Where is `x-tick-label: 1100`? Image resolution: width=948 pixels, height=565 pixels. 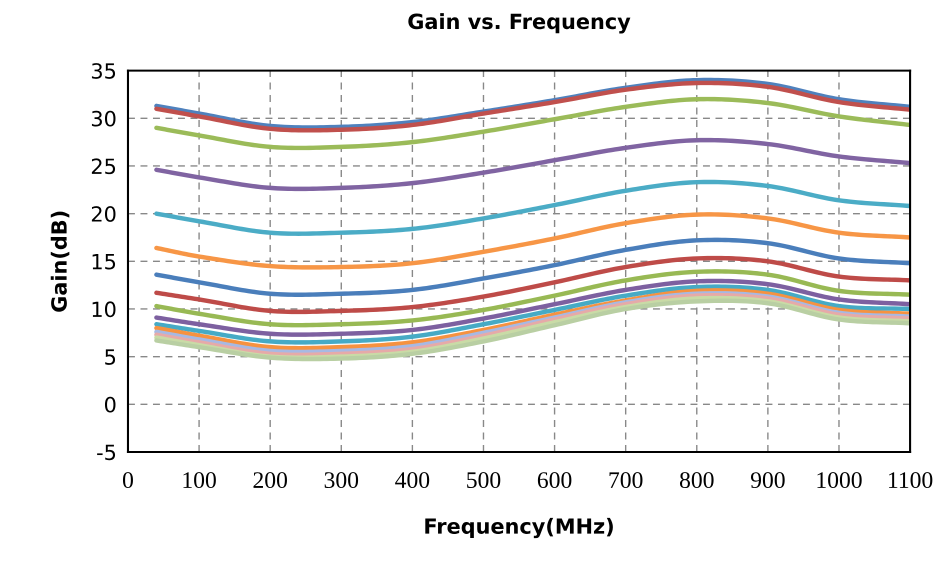 x-tick-label: 1100 is located at coordinates (910, 480).